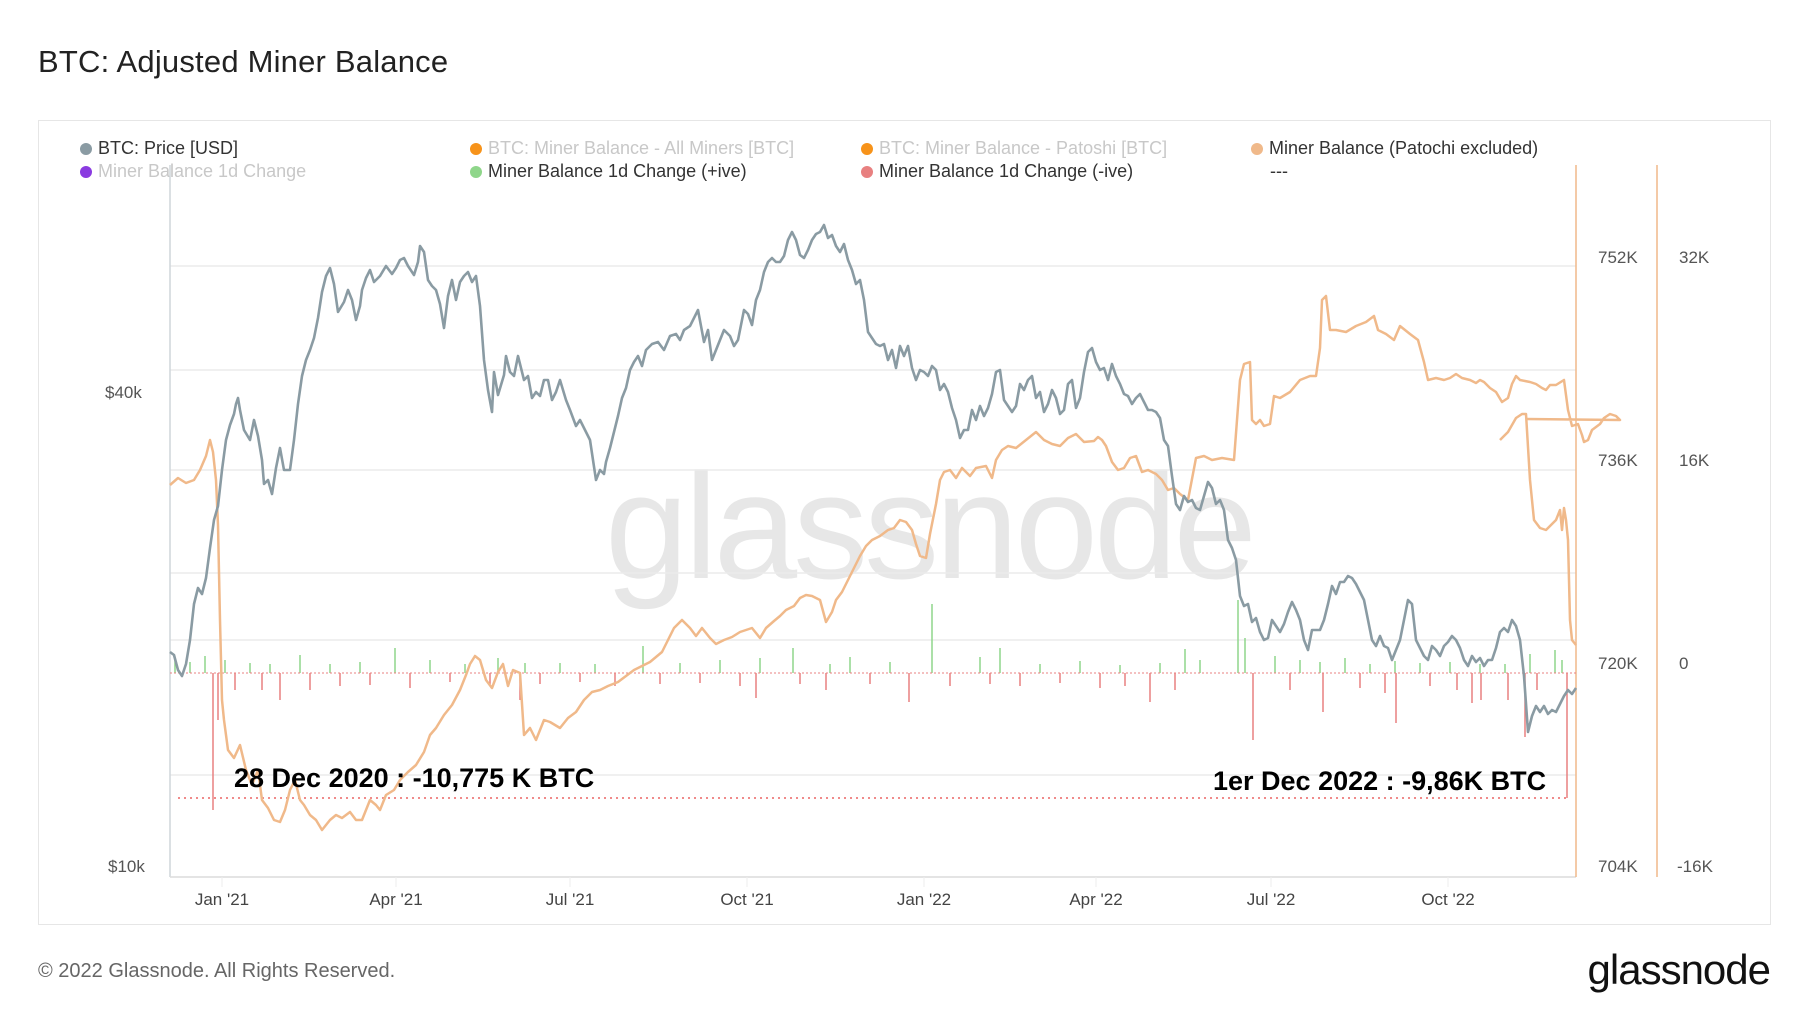 The width and height of the screenshot is (1800, 1013). I want to click on y-right1-tick: 752K, so click(1618, 257).